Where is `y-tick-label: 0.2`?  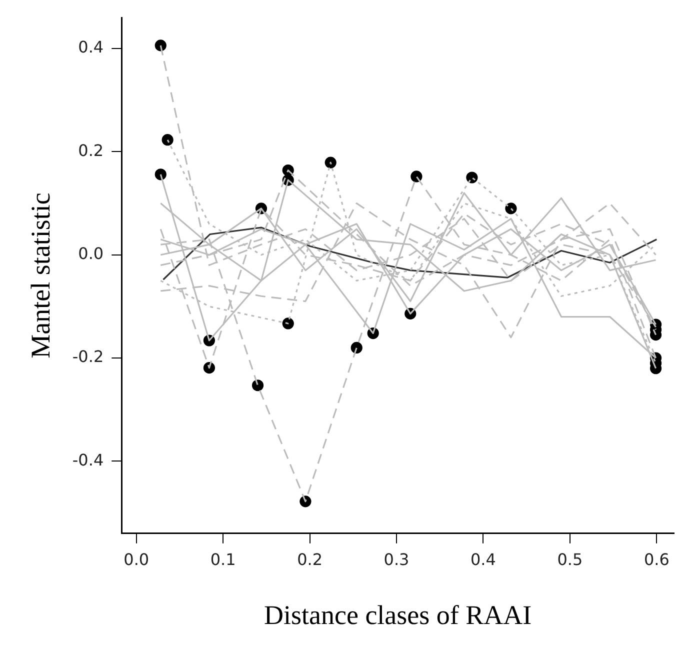 y-tick-label: 0.2 is located at coordinates (91, 150).